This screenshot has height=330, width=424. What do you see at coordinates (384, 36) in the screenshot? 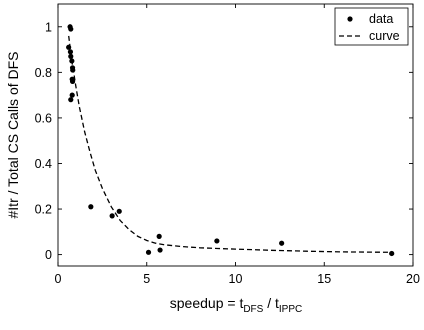
I see `legend-label-curve: curve` at bounding box center [384, 36].